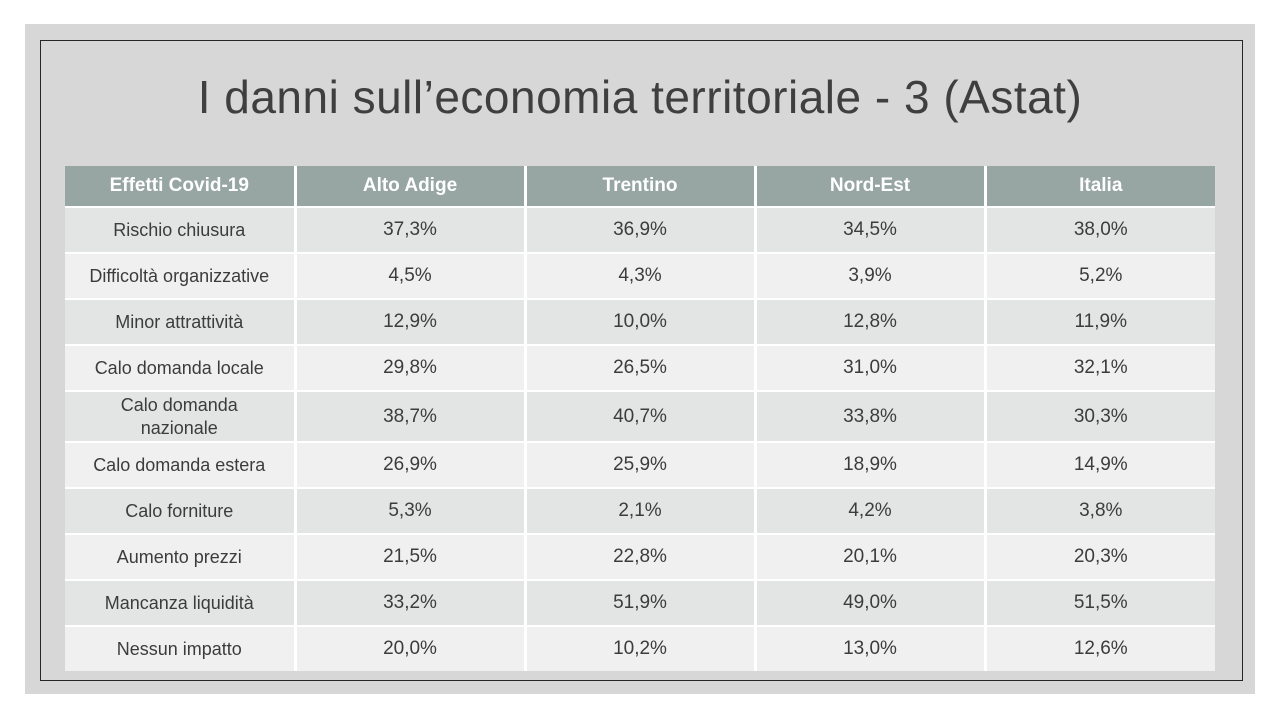 This screenshot has width=1280, height=720. Describe the element at coordinates (871, 603) in the screenshot. I see `value-cell: 49,0%` at that location.